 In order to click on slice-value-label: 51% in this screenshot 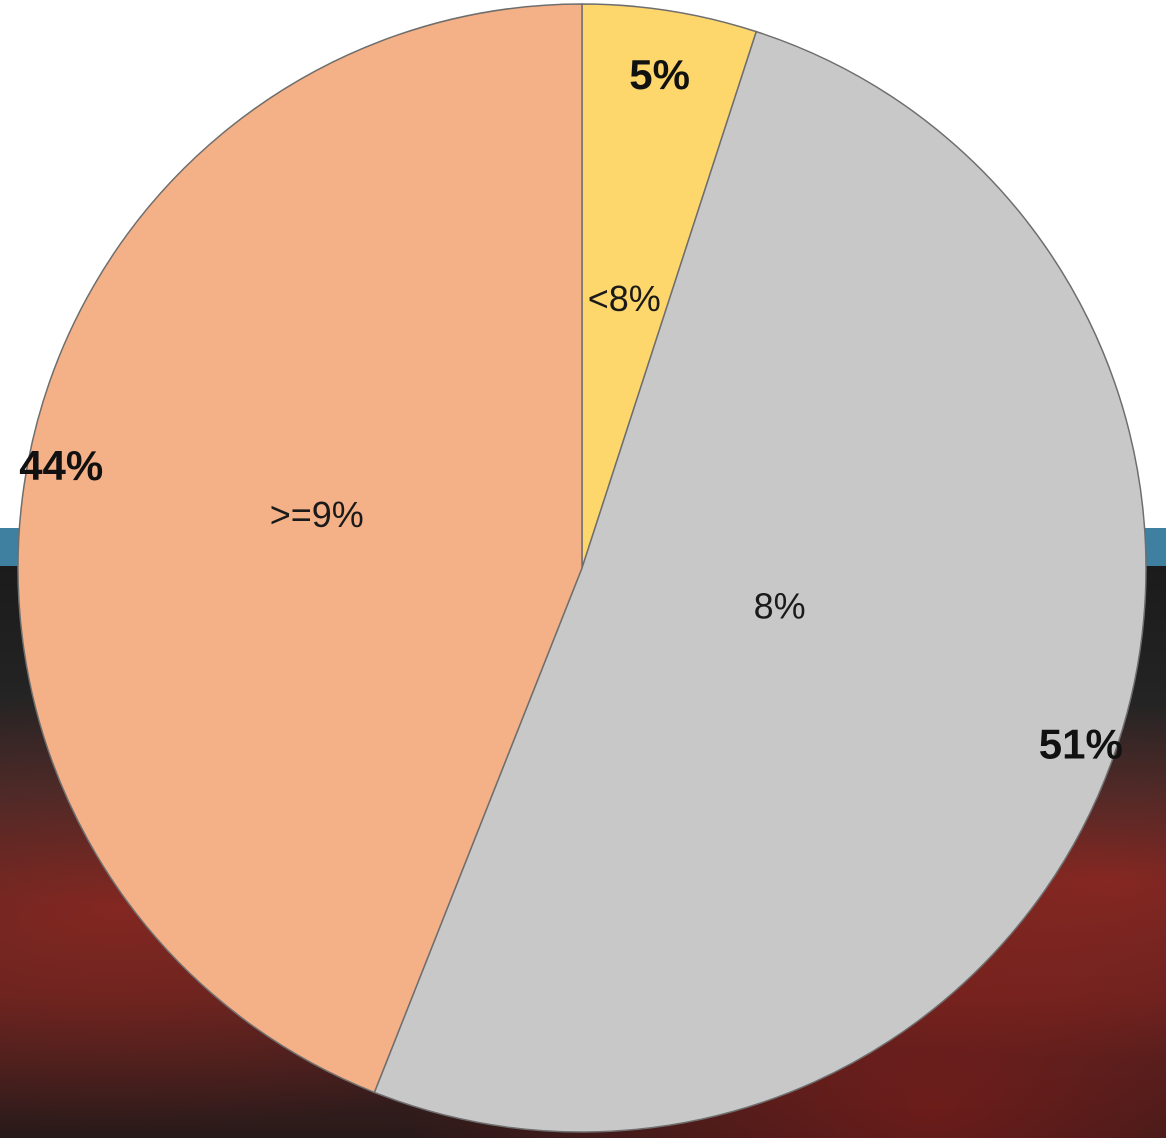, I will do `click(1081, 744)`.